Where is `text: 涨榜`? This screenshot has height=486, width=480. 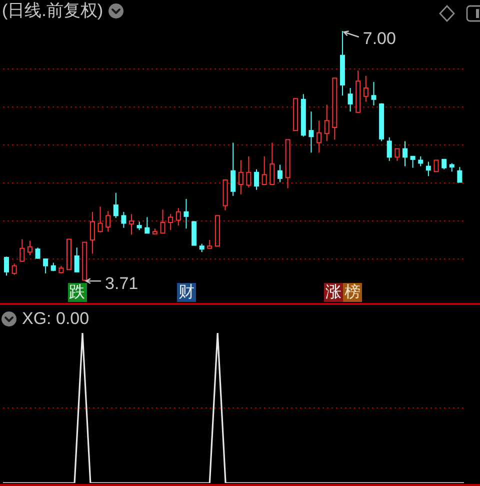
text: 涨榜 is located at coordinates (343, 292).